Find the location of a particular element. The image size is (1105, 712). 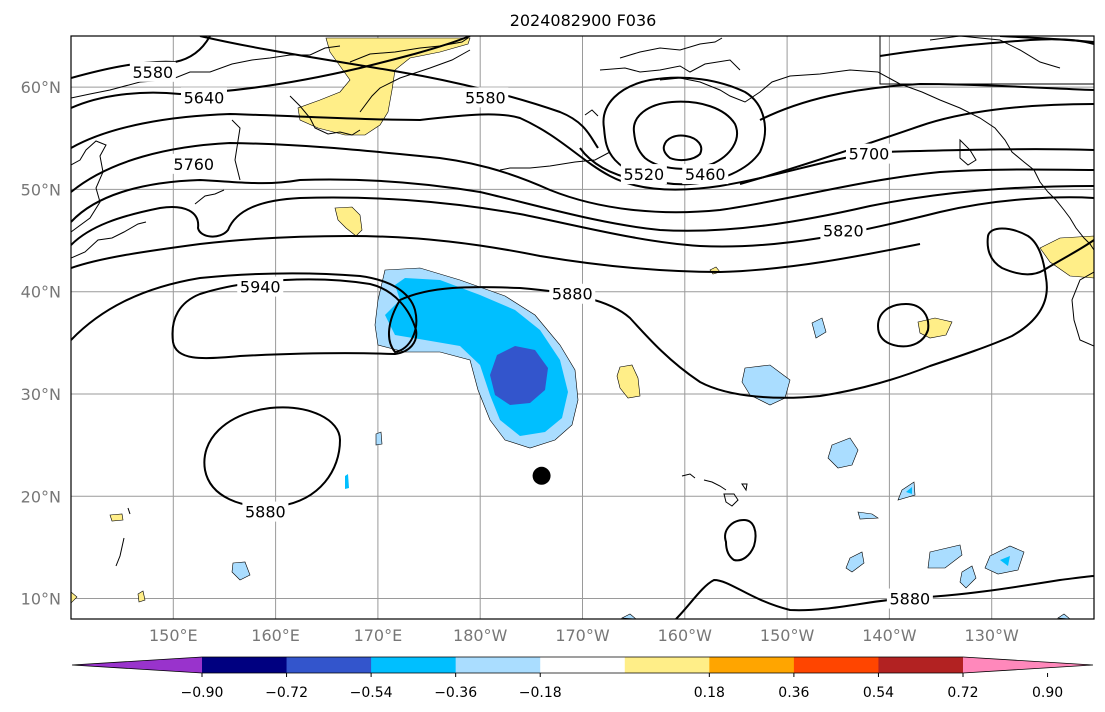

lon-tick-label: 180°W is located at coordinates (480, 635).